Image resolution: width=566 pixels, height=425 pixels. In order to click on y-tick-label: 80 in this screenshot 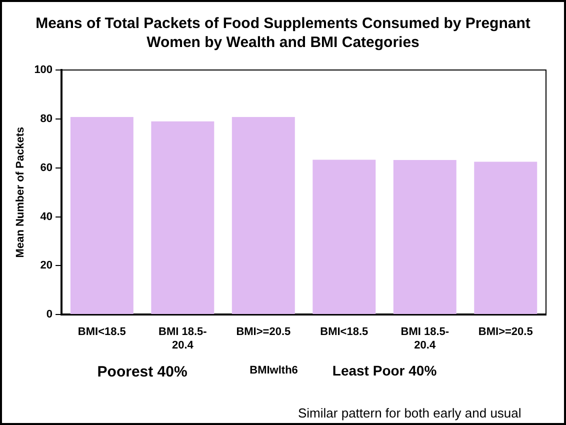, I will do `click(46, 118)`.